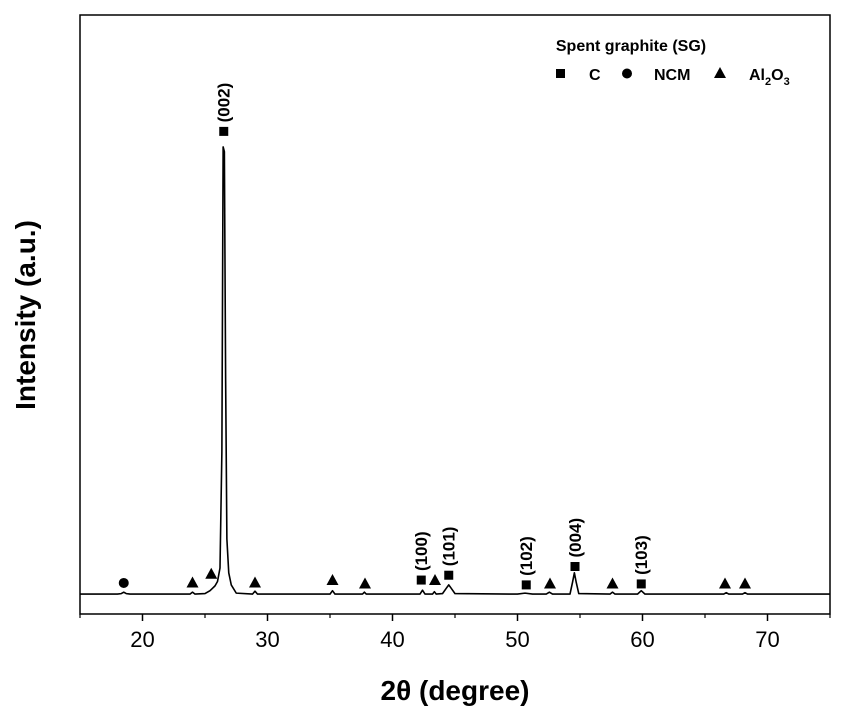  What do you see at coordinates (123, 582) in the screenshot?
I see `ncm-peak-marker` at bounding box center [123, 582].